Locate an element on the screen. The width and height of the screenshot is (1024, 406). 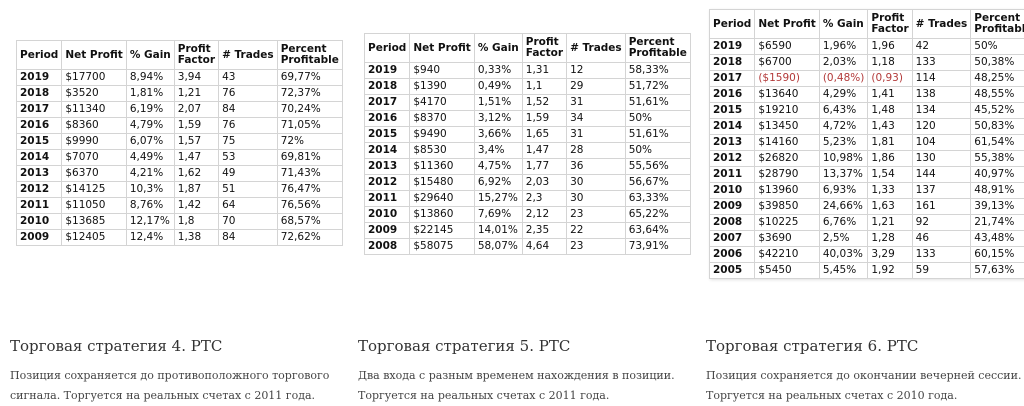
percent-profitable-cell: 58,33% is located at coordinates (657, 71).